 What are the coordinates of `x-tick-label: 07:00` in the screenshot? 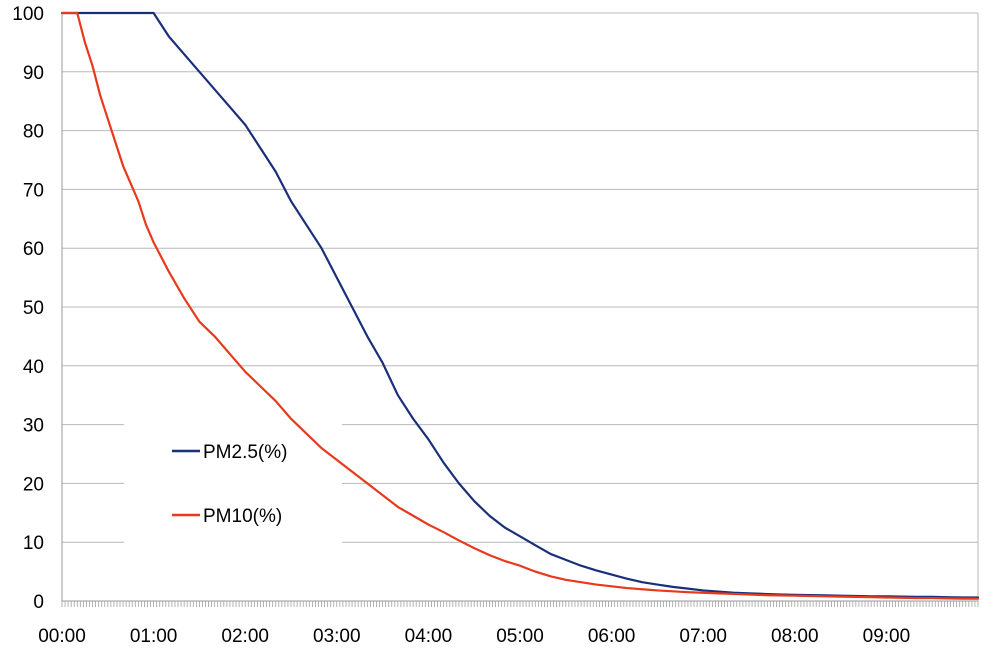 It's located at (703, 636).